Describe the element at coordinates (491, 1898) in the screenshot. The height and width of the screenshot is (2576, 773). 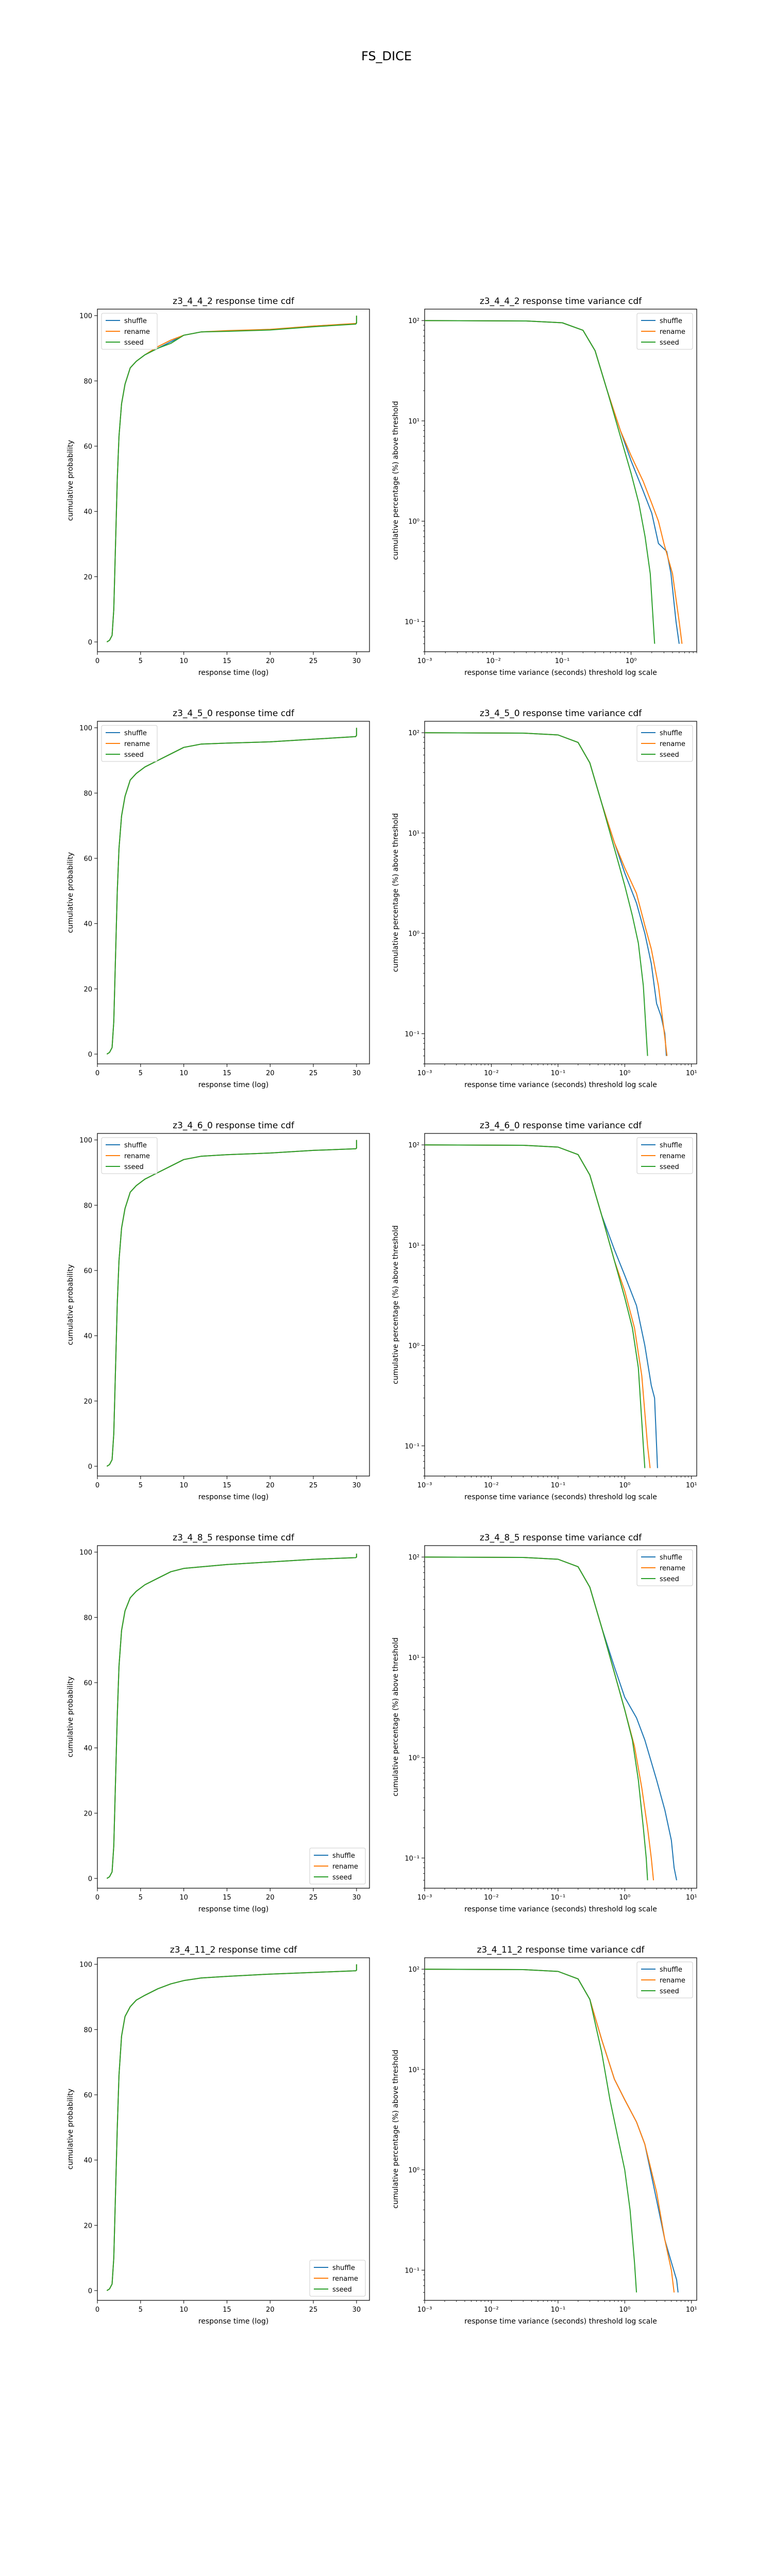
I see `x-tick-label: 10⁻²` at that location.